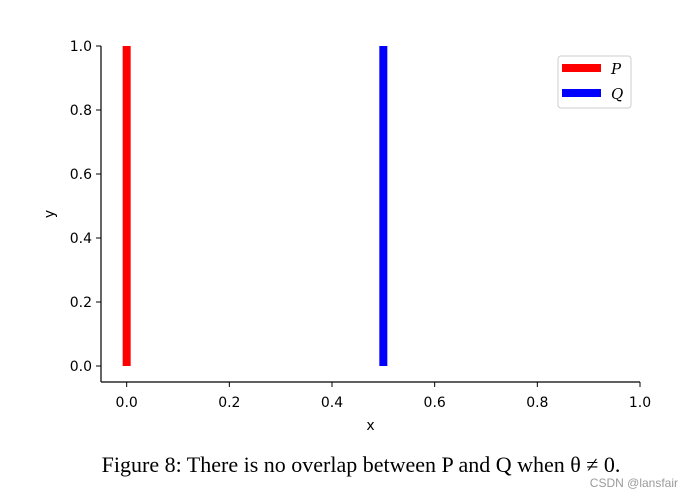 The height and width of the screenshot is (500, 692). I want to click on x-tick-label: 1.0, so click(640, 403).